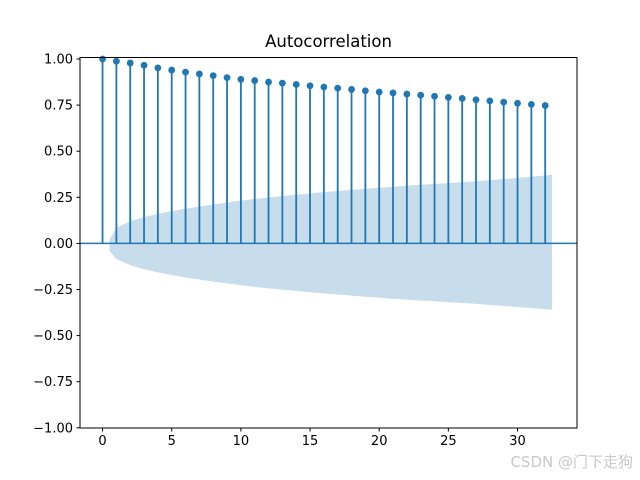  What do you see at coordinates (58, 244) in the screenshot?
I see `y-tick-label: 0.00` at bounding box center [58, 244].